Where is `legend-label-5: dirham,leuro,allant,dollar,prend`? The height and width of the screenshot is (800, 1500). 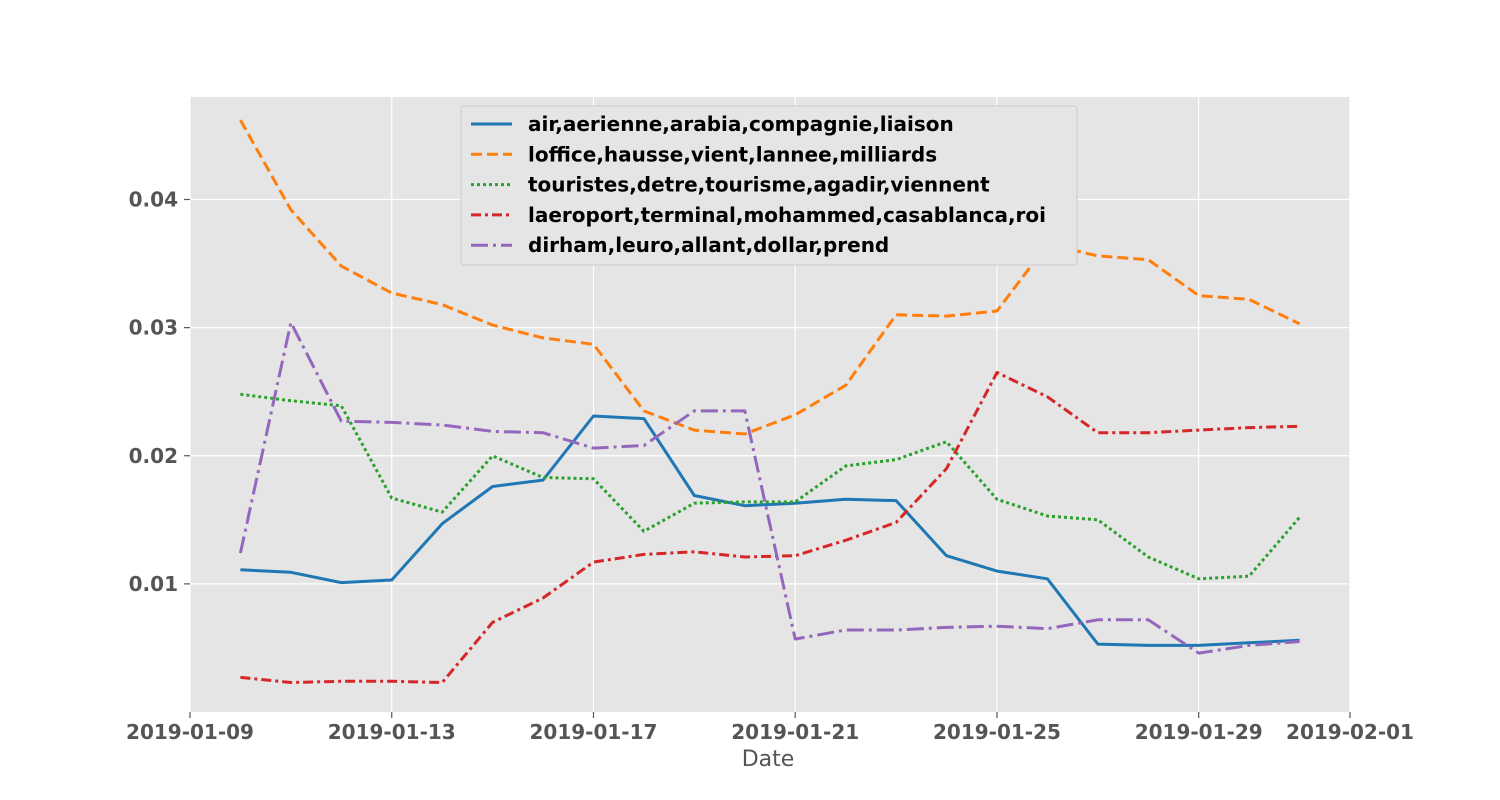 legend-label-5: dirham,leuro,allant,dollar,prend is located at coordinates (708, 245).